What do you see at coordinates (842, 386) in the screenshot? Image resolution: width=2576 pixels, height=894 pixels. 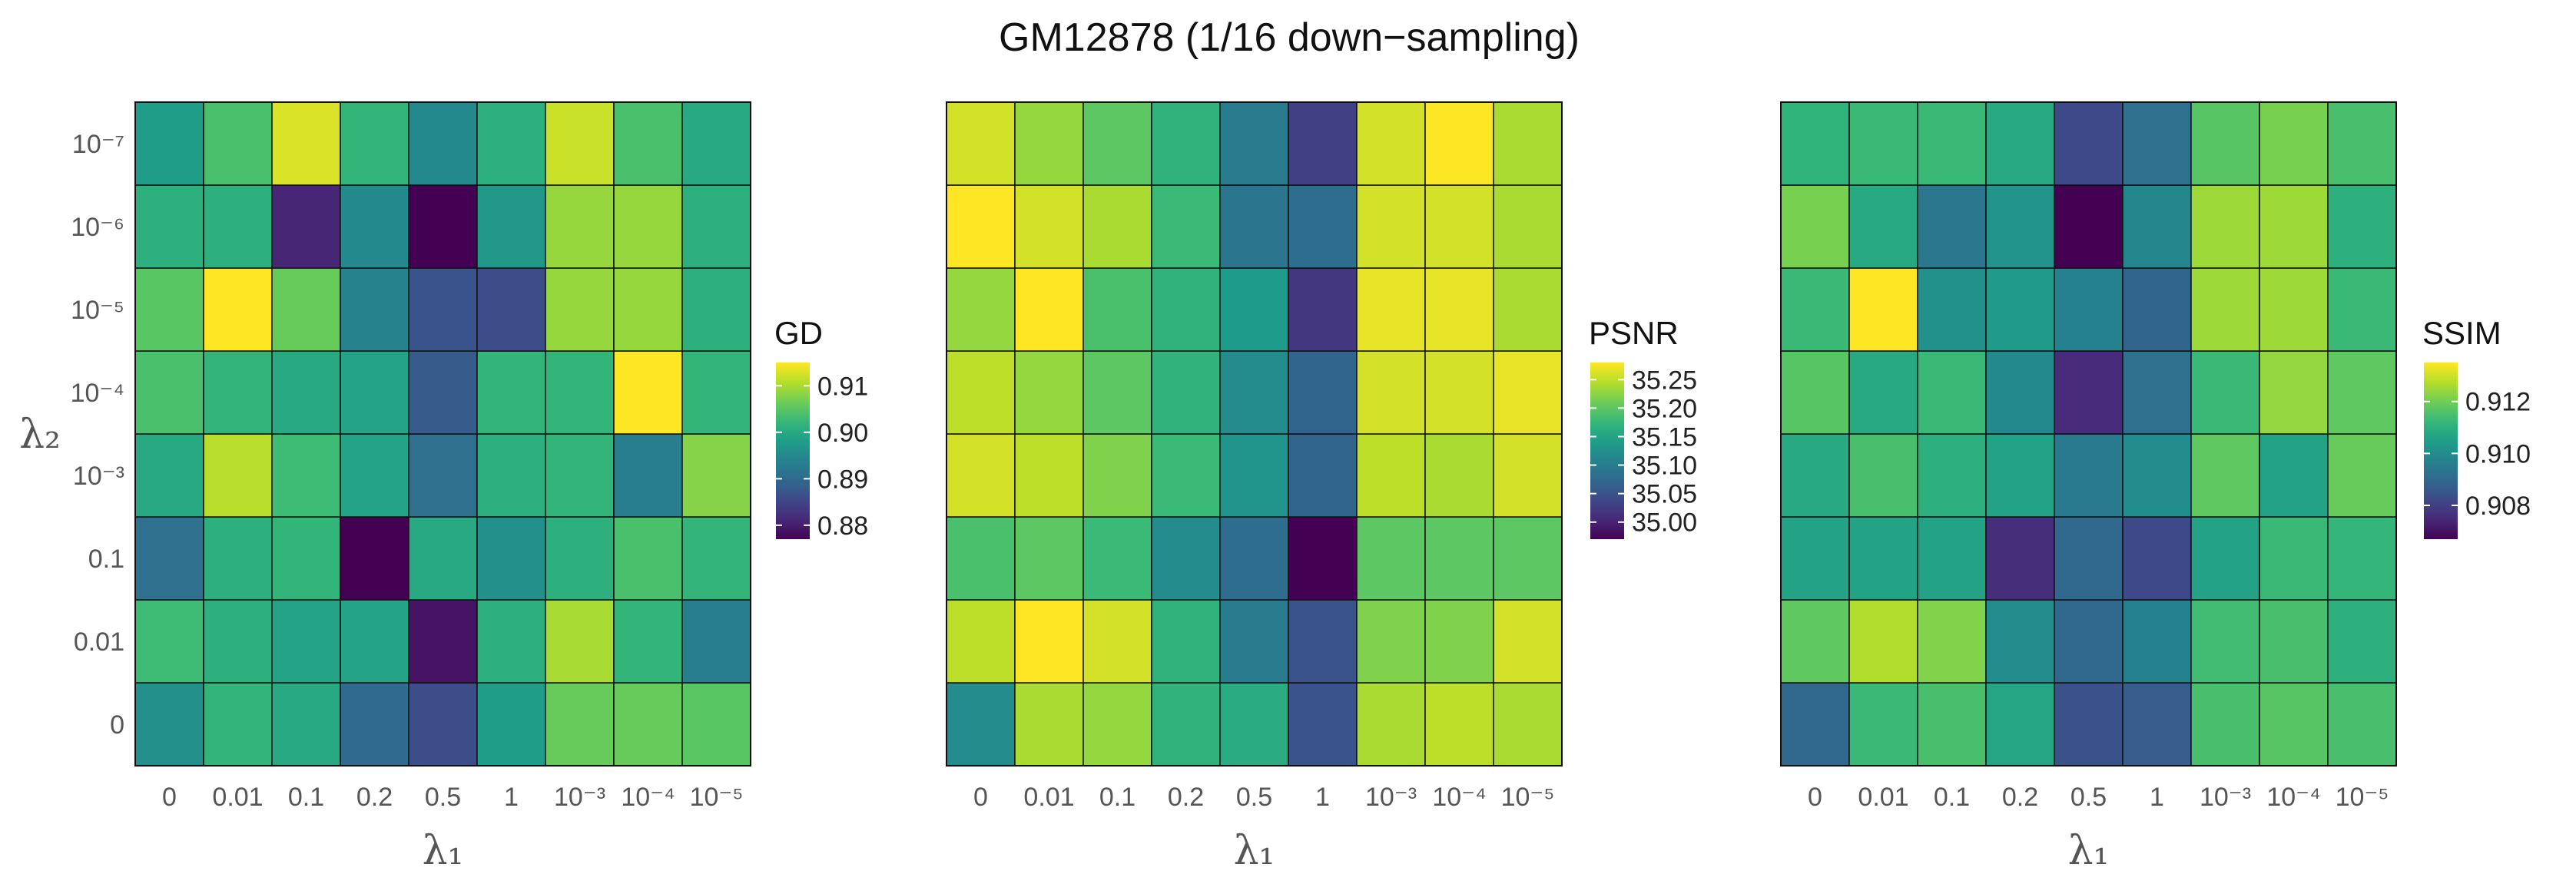 I see `colorbar-tick-label: 0.91` at bounding box center [842, 386].